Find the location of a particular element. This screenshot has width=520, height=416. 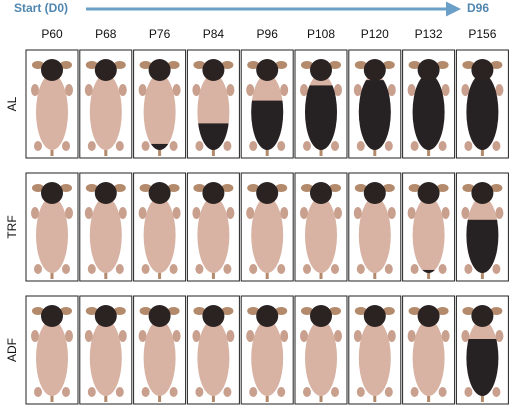

row-label: TRF is located at coordinates (12, 226).